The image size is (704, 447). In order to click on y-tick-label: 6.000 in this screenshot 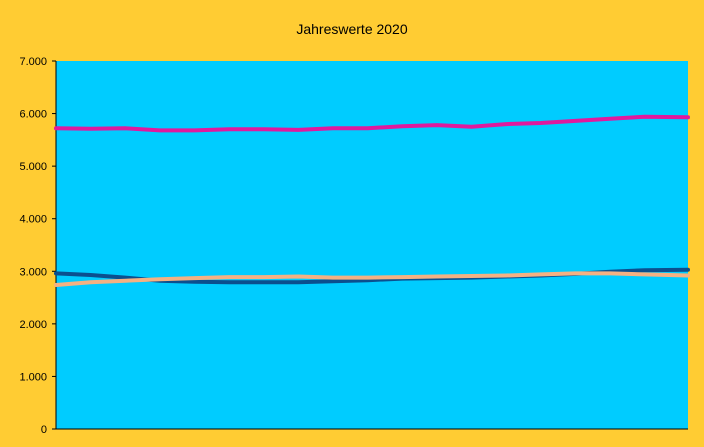, I will do `click(33, 115)`.